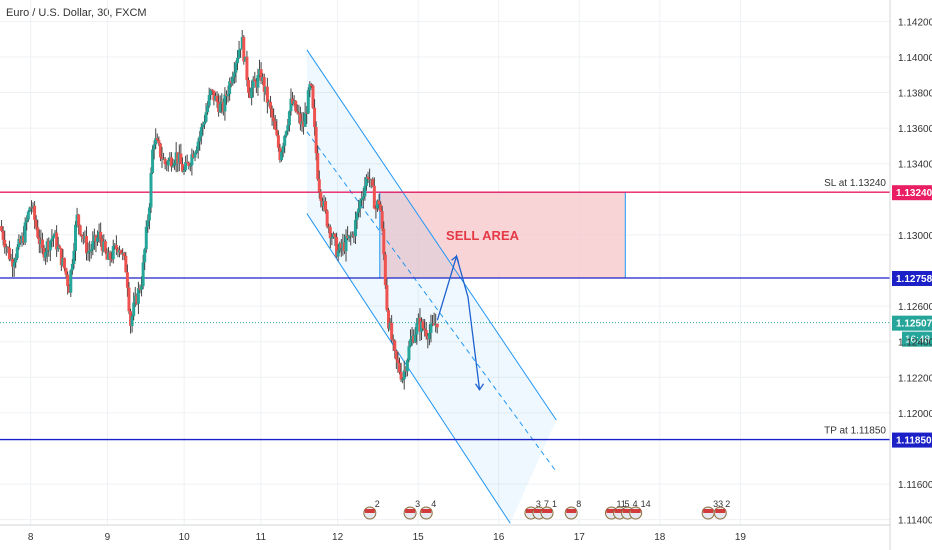 The image size is (932, 550). Describe the element at coordinates (554, 504) in the screenshot. I see `event-count: 1` at that location.